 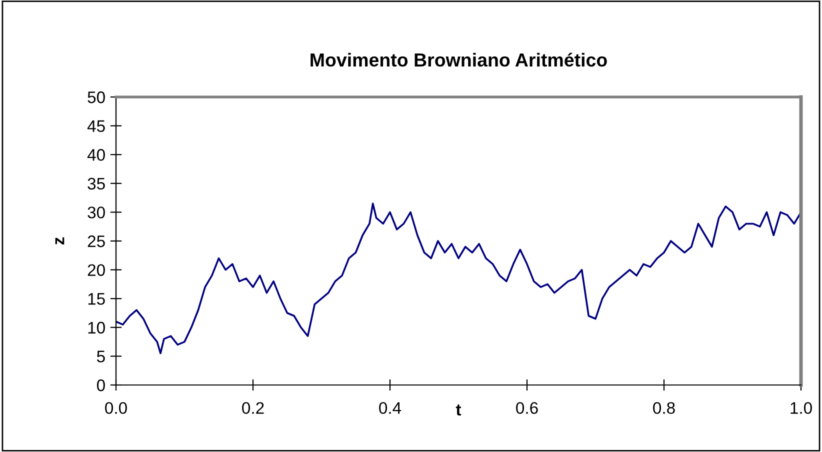 What do you see at coordinates (390, 408) in the screenshot?
I see `x-tick-label: 0.4` at bounding box center [390, 408].